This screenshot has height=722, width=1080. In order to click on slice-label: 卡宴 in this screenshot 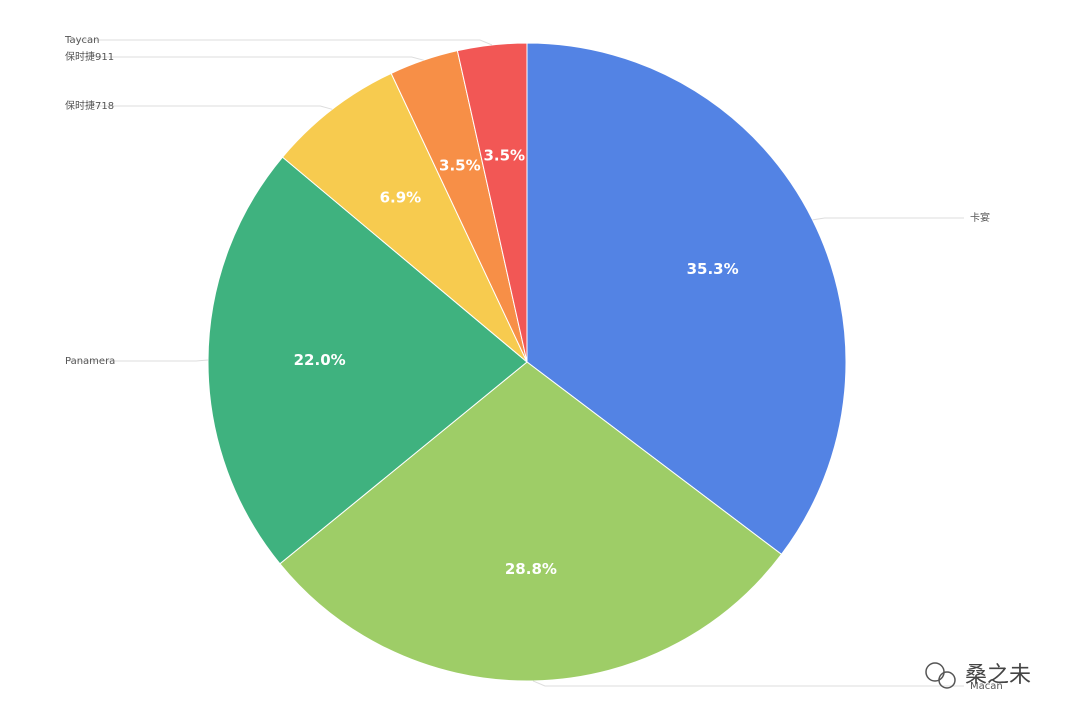, I will do `click(980, 217)`.